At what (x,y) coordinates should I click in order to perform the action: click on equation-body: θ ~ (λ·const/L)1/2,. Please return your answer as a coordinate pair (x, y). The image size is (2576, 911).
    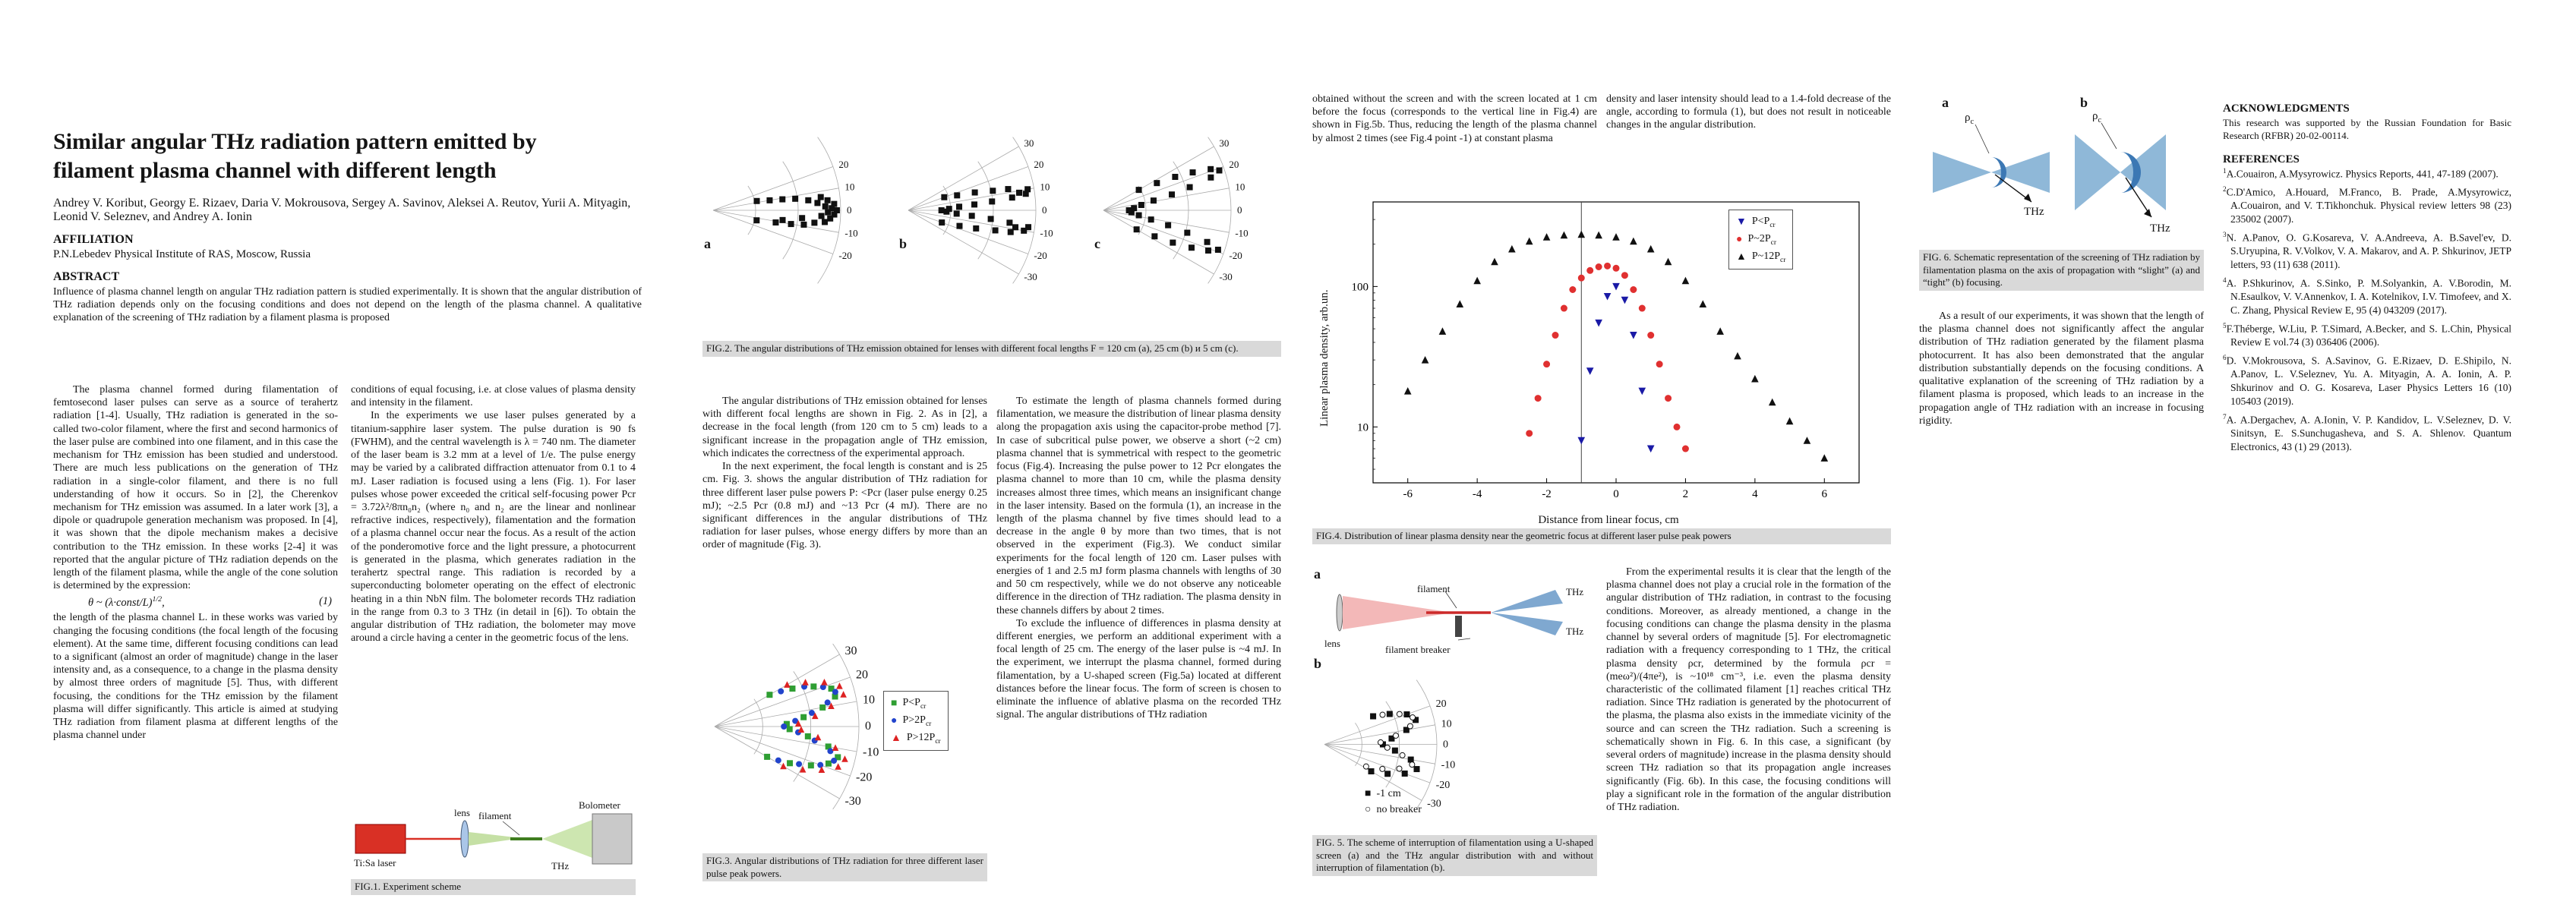
    Looking at the image, I should click on (127, 601).